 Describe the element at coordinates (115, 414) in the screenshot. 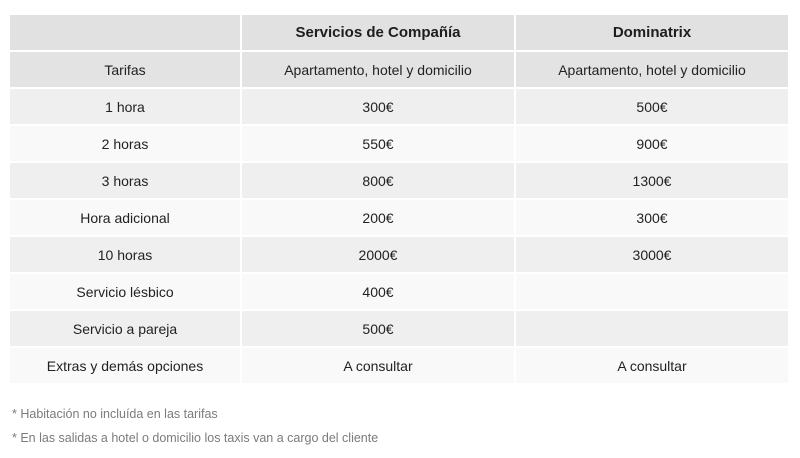

I see `footnote-habitacion: * Habitación no incluída en las tarifas` at that location.